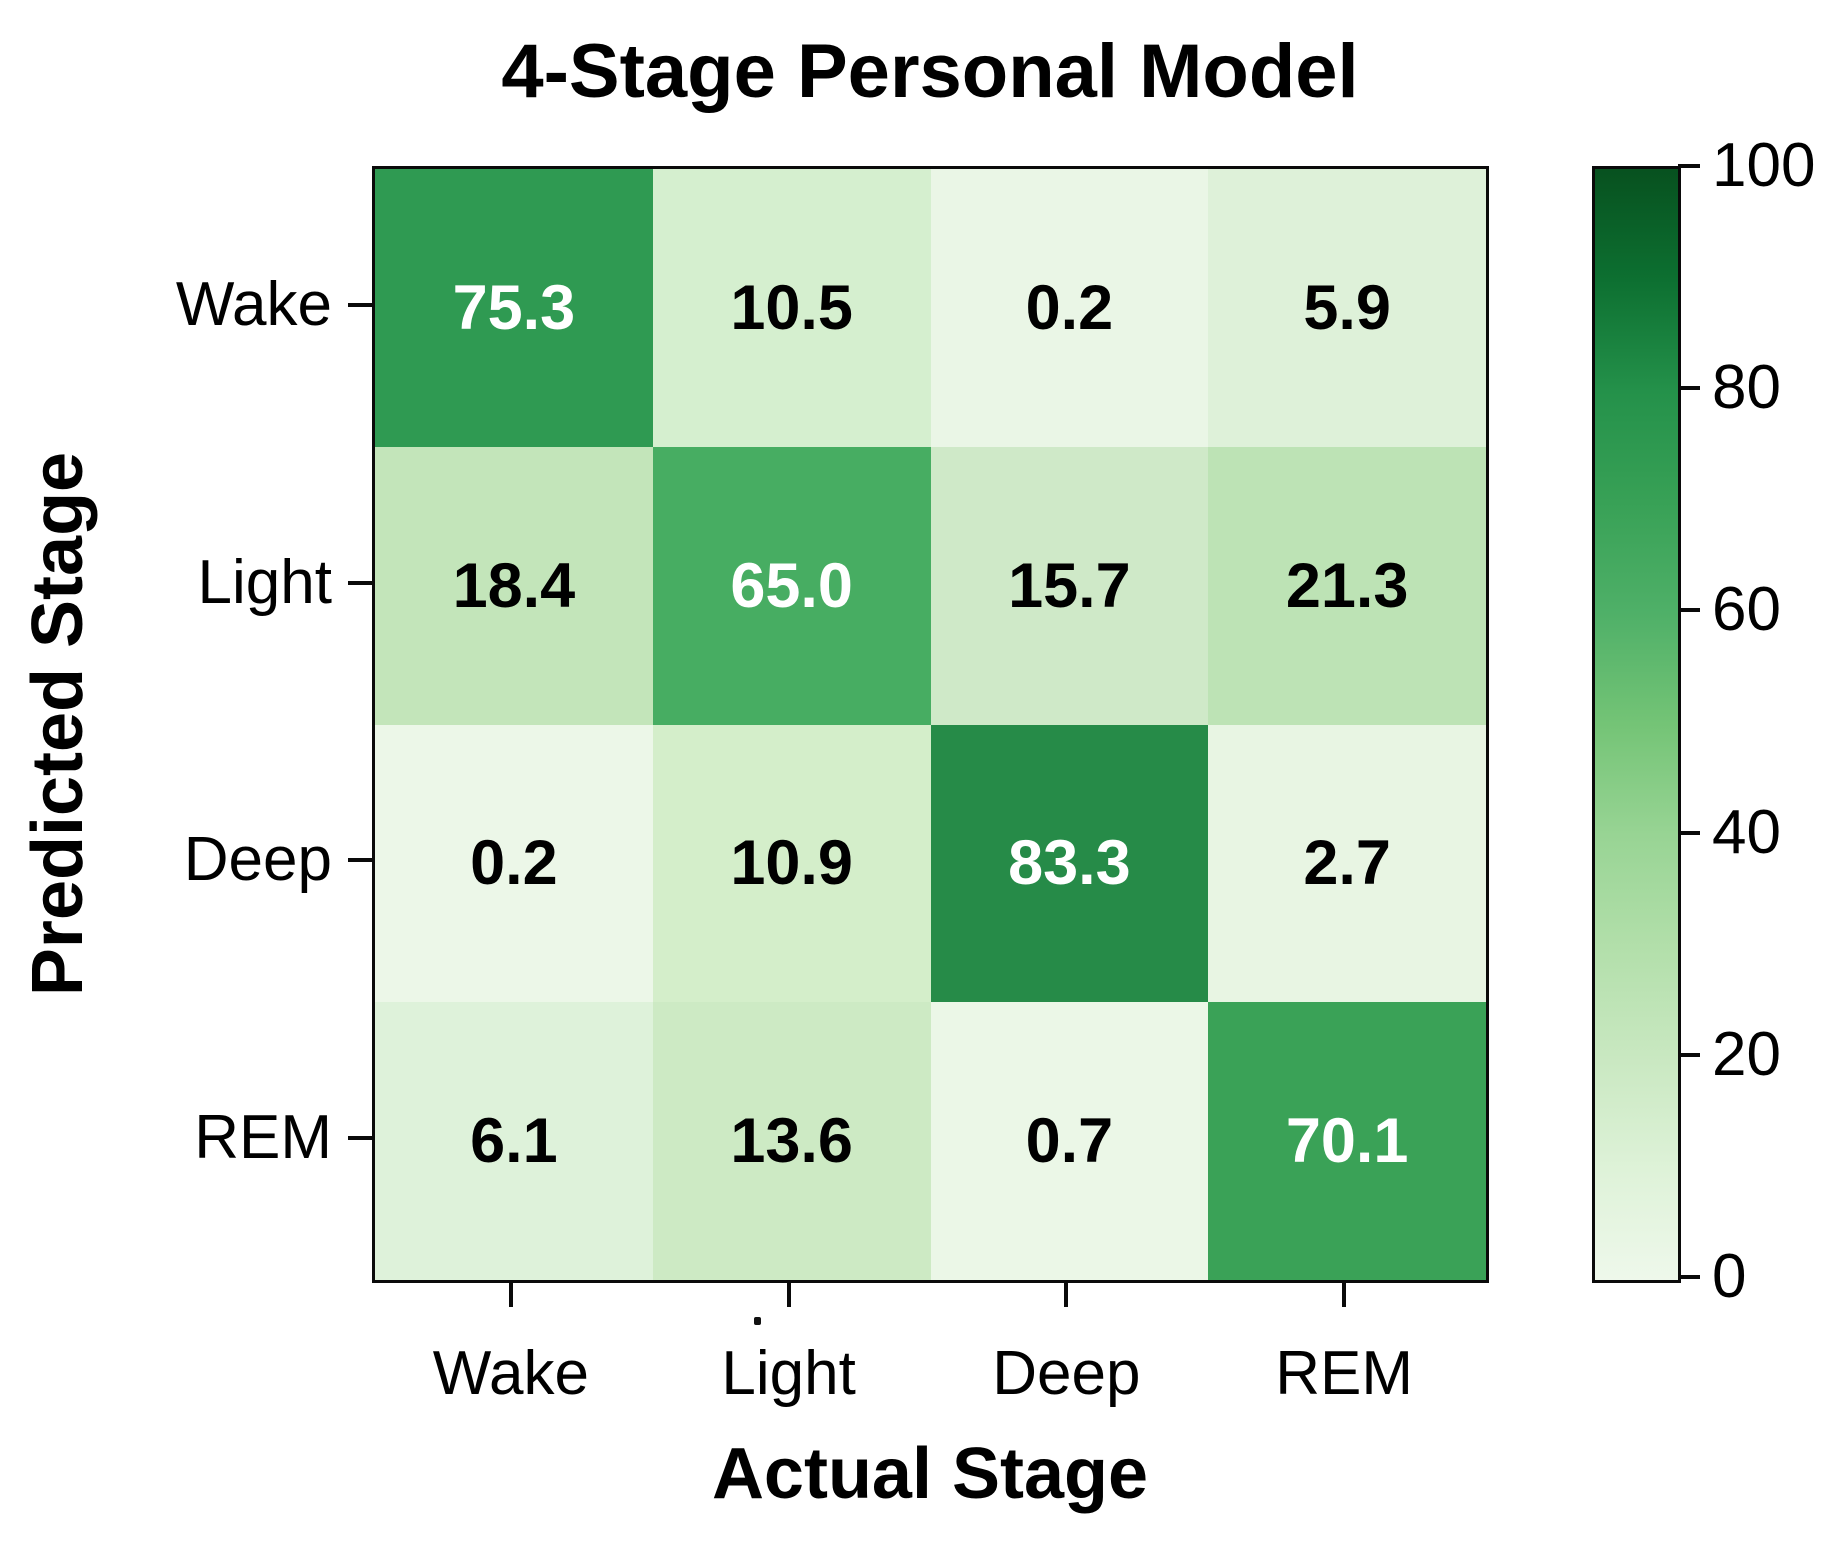  I want to click on x-tick-mark-deep, so click(1066, 1295).